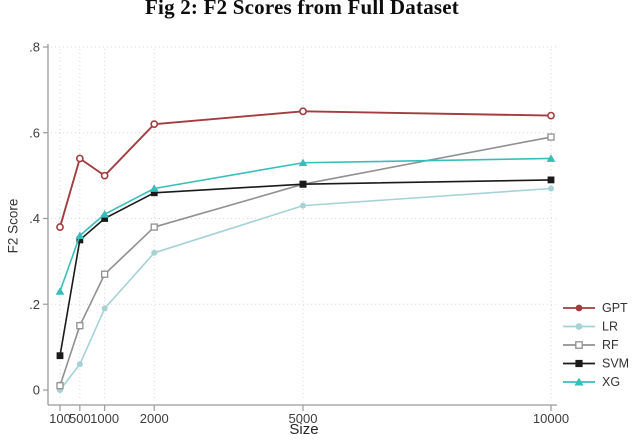 The image size is (640, 442). Describe the element at coordinates (551, 418) in the screenshot. I see `x-tick-label: 10000` at that location.